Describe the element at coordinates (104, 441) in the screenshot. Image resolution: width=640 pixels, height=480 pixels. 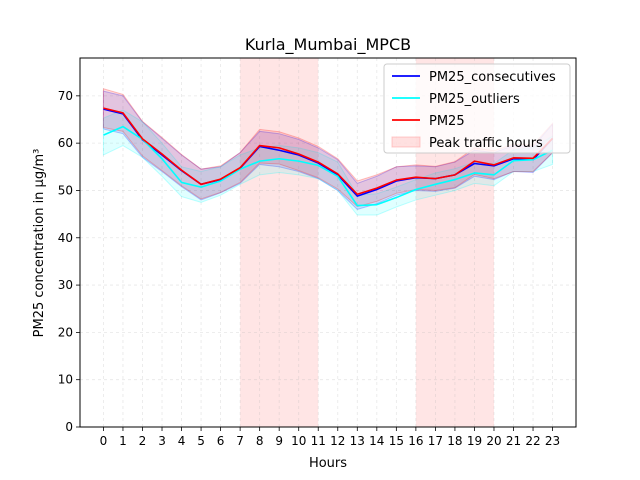
I see `x-tick-label: 0` at that location.